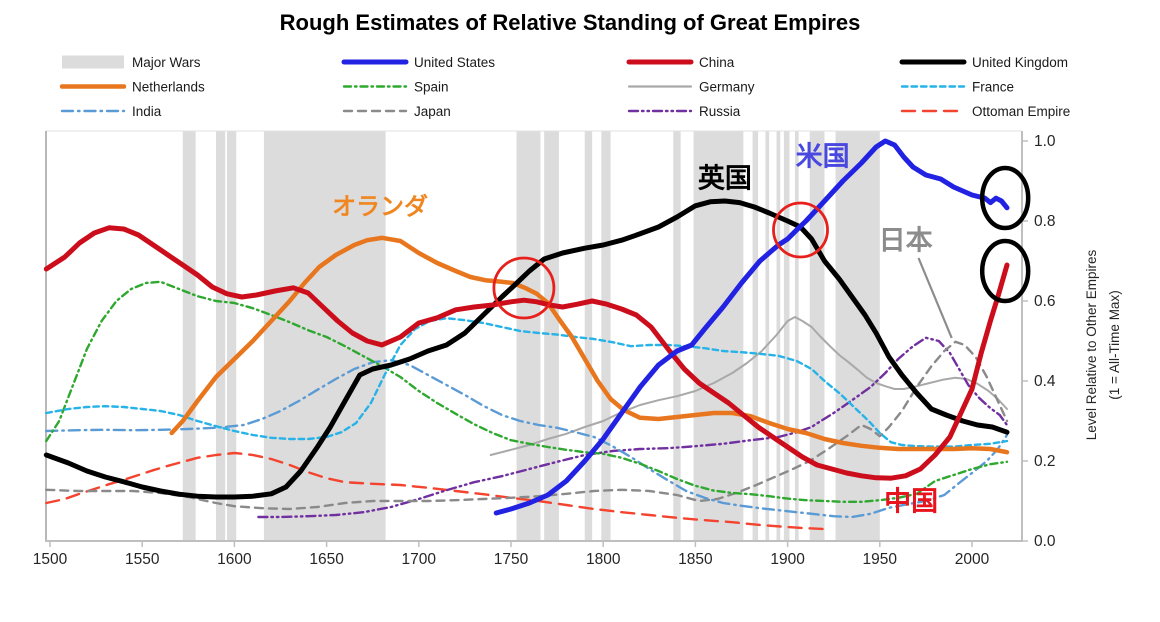 The height and width of the screenshot is (622, 1160). I want to click on y-axis-title-line1: Level Relative to Other Empires, so click(1091, 344).